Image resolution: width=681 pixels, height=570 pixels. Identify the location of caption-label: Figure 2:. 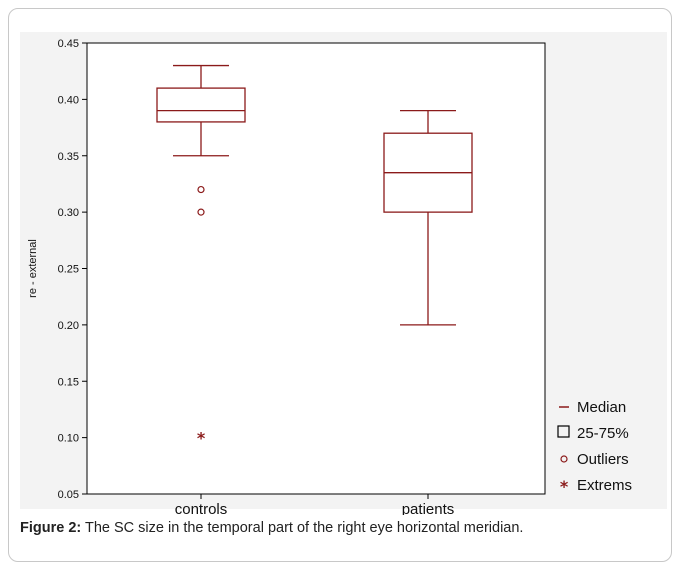
(51, 528).